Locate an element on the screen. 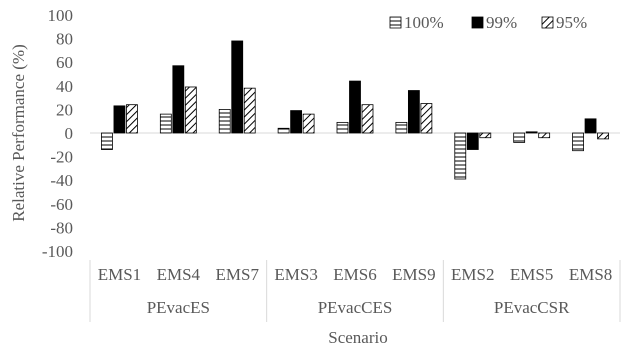 Image resolution: width=621 pixels, height=349 pixels. bar-99%-EMS2 is located at coordinates (472, 141).